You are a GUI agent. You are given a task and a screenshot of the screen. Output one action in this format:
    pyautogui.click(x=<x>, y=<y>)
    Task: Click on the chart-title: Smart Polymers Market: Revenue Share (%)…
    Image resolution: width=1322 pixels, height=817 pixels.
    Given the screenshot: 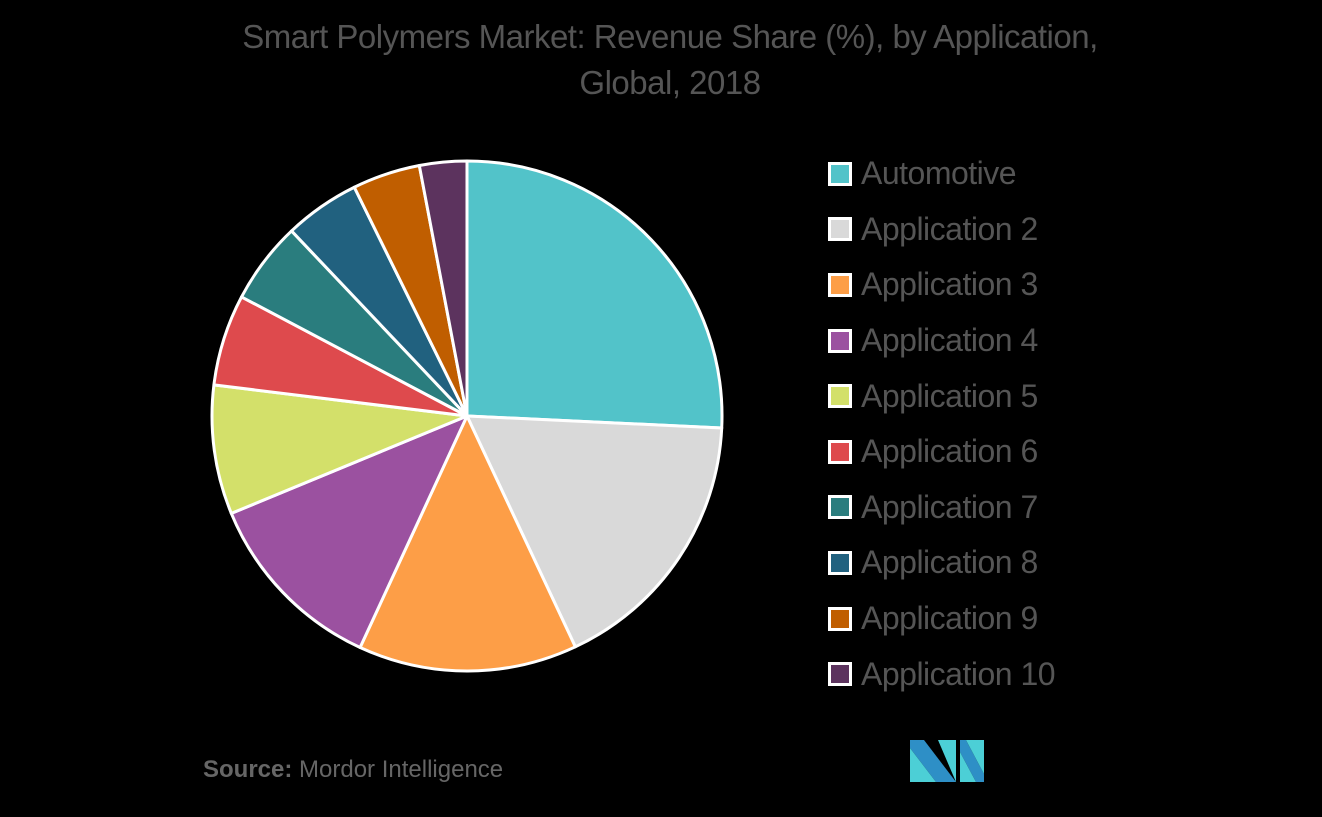 What is the action you would take?
    pyautogui.click(x=661, y=60)
    